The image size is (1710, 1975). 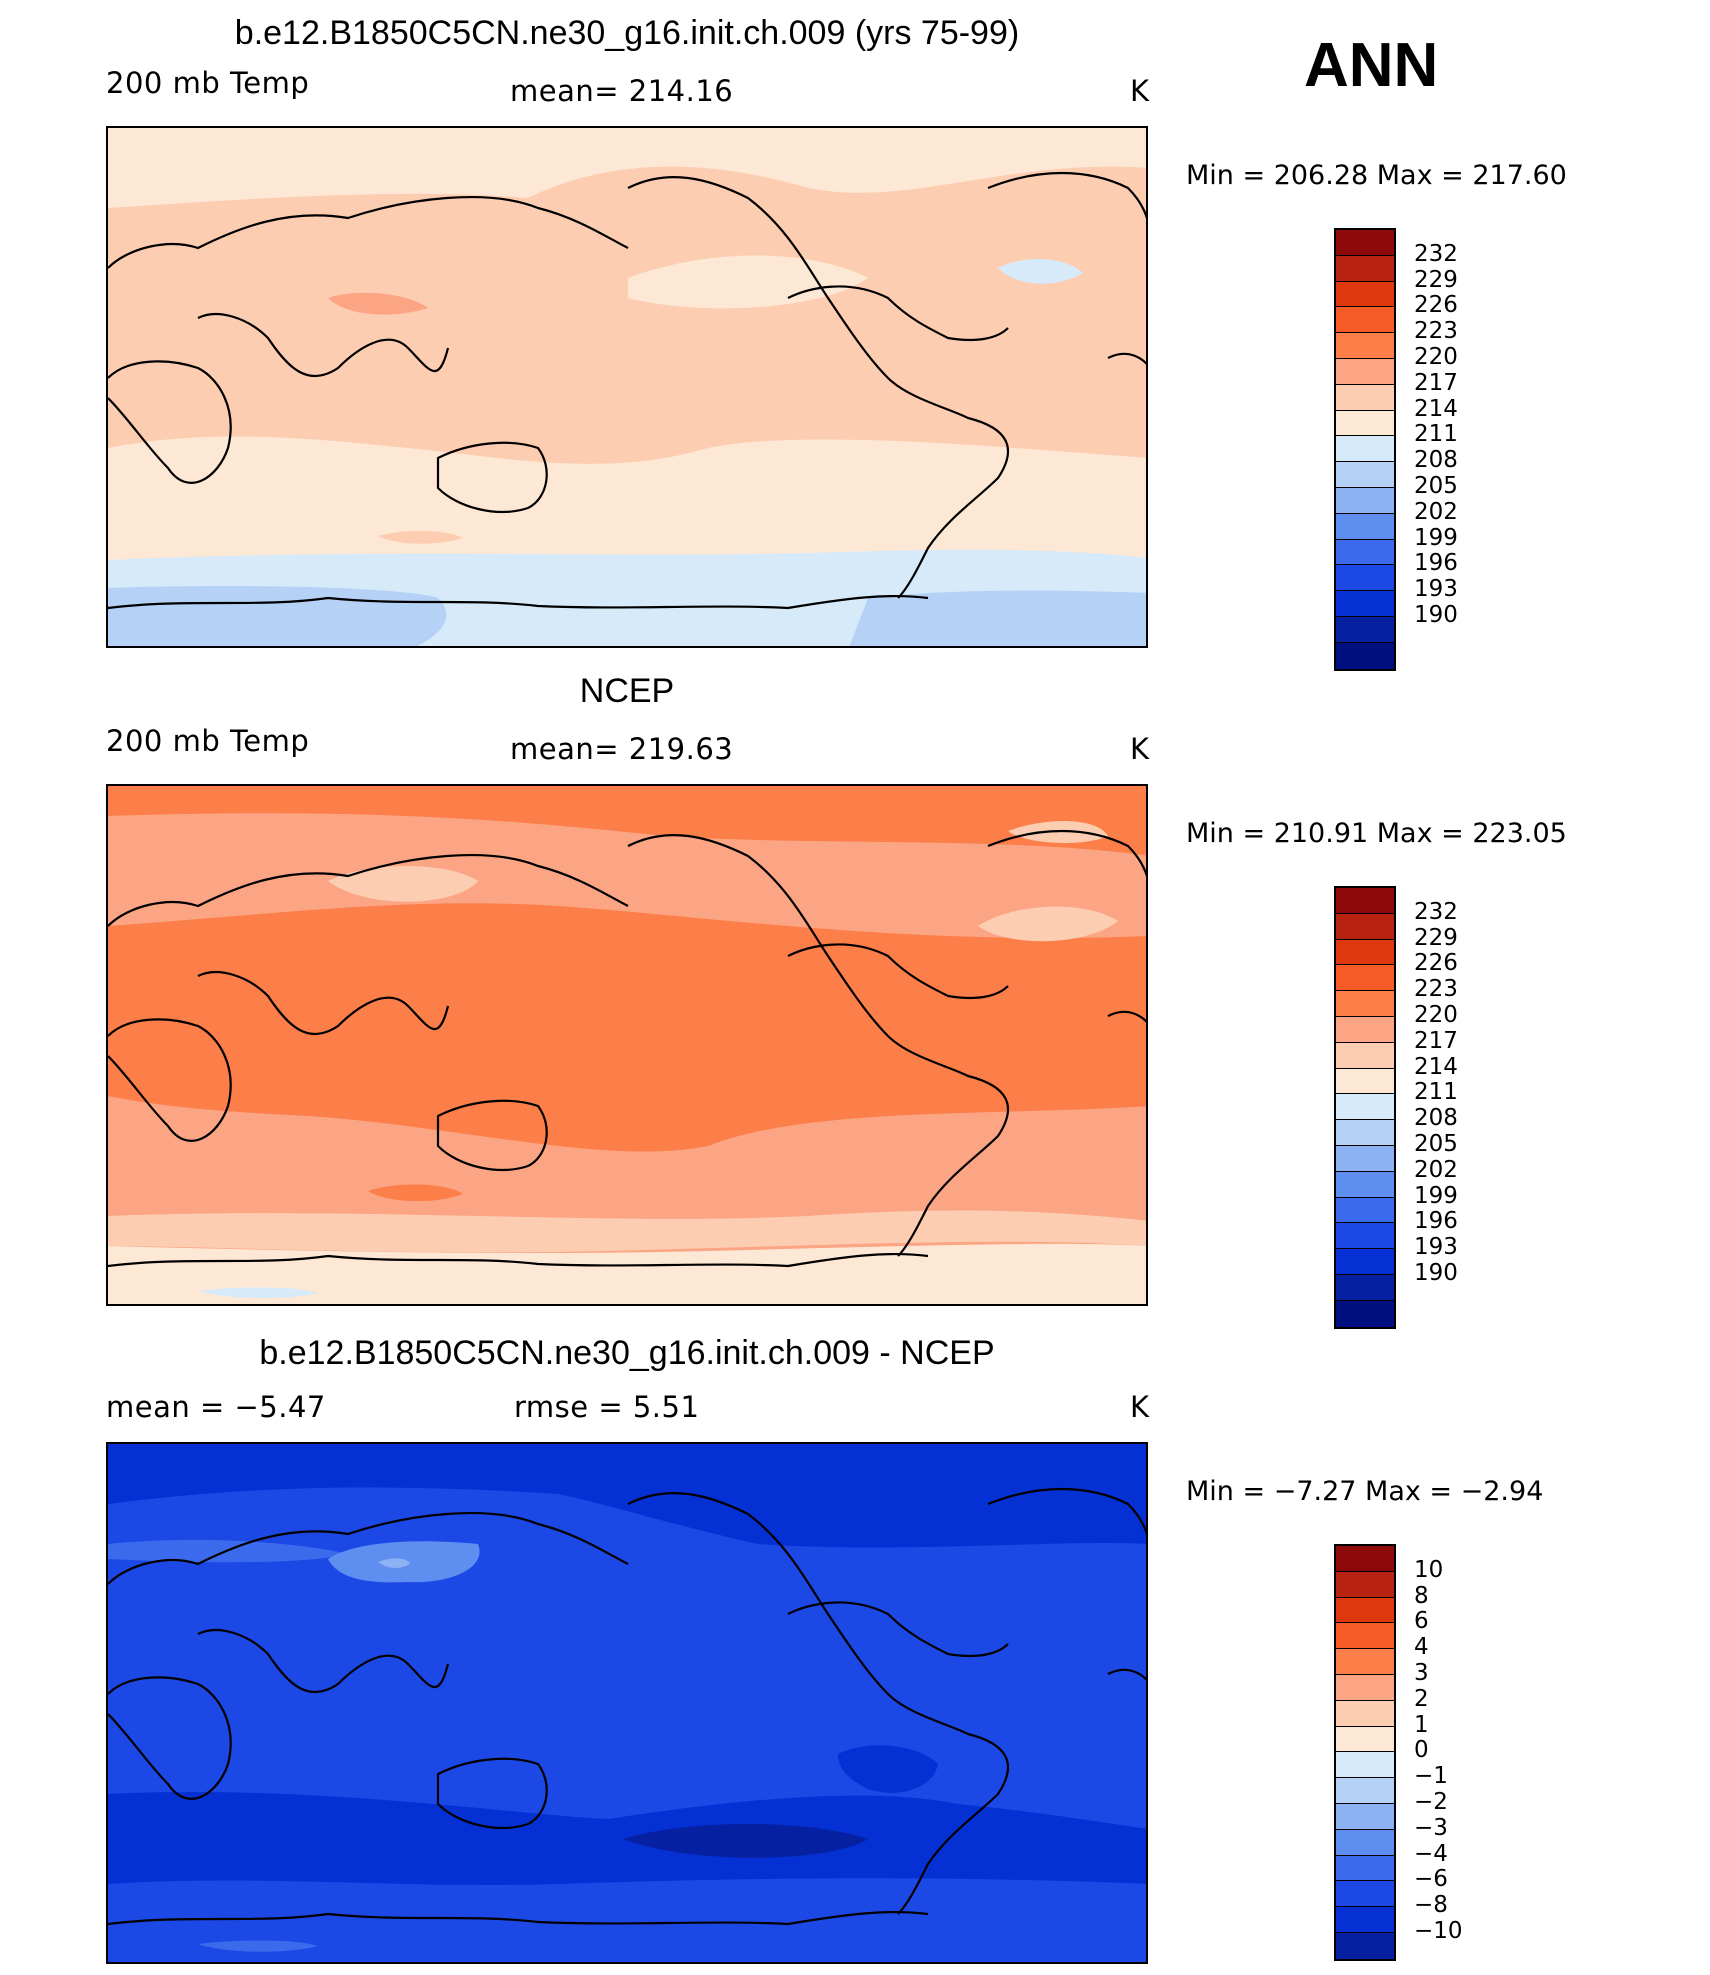 I want to click on colorbar-tick-label: −10, so click(x=1438, y=1931).